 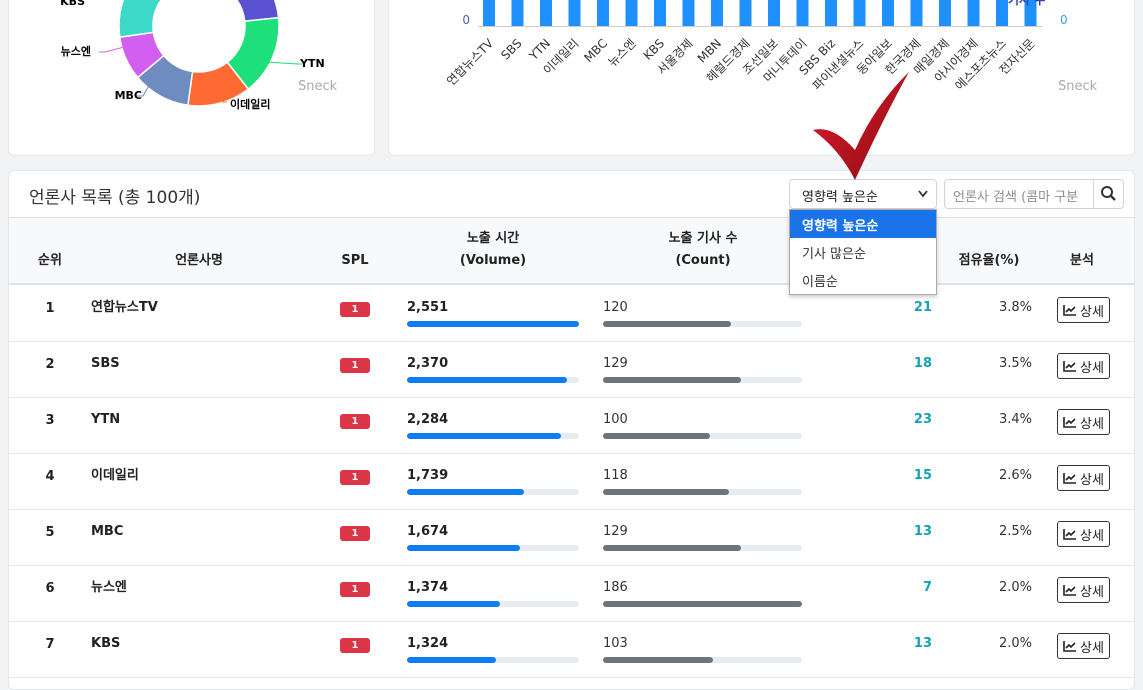 What do you see at coordinates (834, 254) in the screenshot?
I see `sort-option: 기사 많은순` at bounding box center [834, 254].